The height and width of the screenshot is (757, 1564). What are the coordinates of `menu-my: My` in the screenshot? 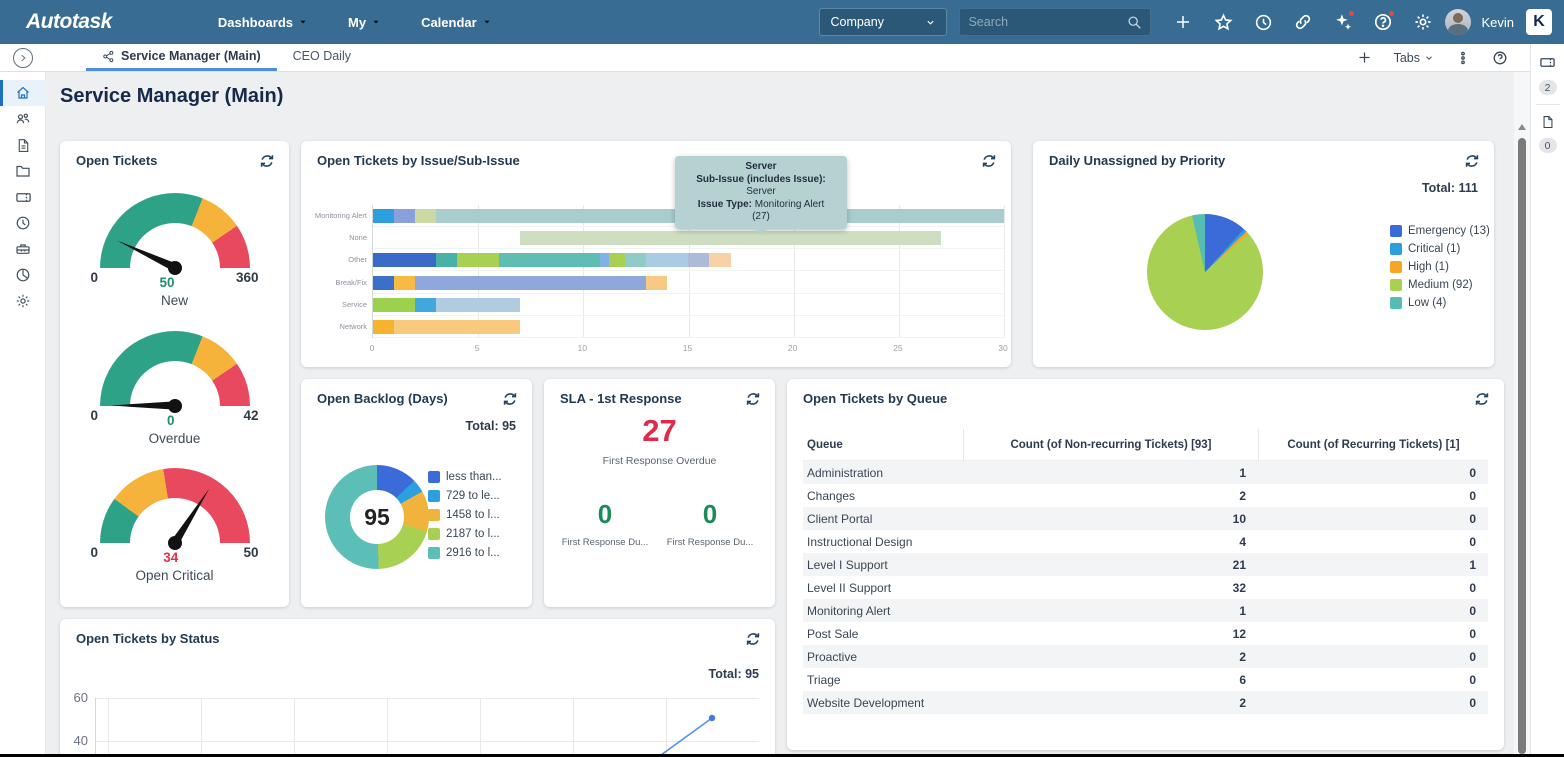 It's located at (364, 22).